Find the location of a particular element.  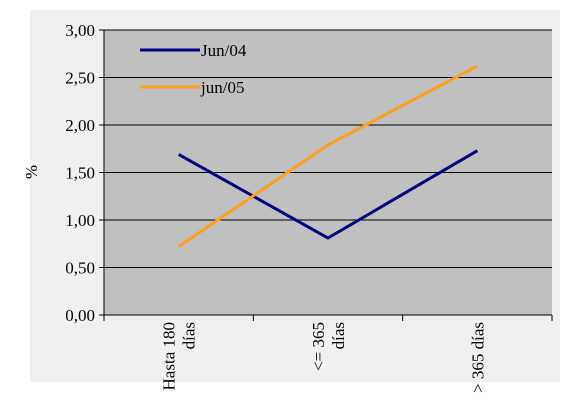

legend: Jun/04 jun/05 is located at coordinates (193, 69).